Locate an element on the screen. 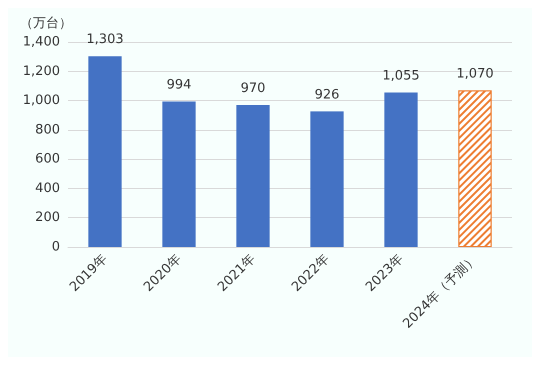 The height and width of the screenshot is (365, 540). y-axis-title: （万台） is located at coordinates (46, 23).